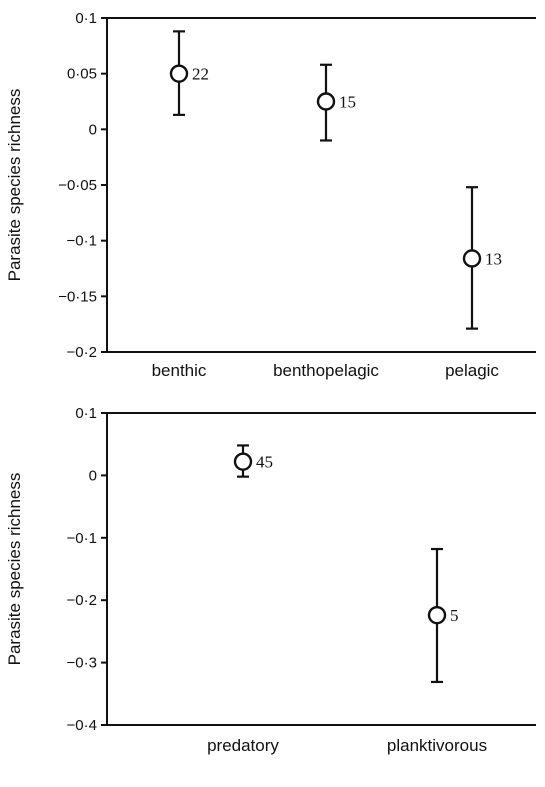 Image resolution: width=545 pixels, height=787 pixels. What do you see at coordinates (77, 185) in the screenshot?
I see `y-tick-label: −0·05` at bounding box center [77, 185].